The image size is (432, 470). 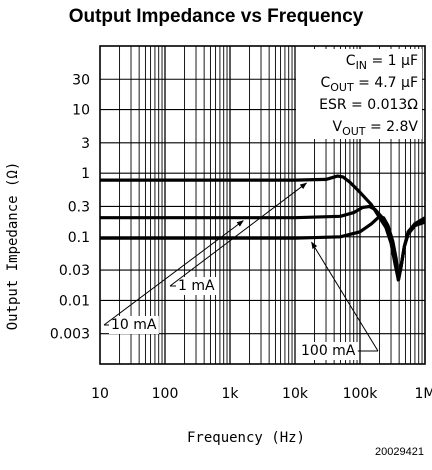 What do you see at coordinates (230, 394) in the screenshot?
I see `x-tick-label: 1k` at bounding box center [230, 394].